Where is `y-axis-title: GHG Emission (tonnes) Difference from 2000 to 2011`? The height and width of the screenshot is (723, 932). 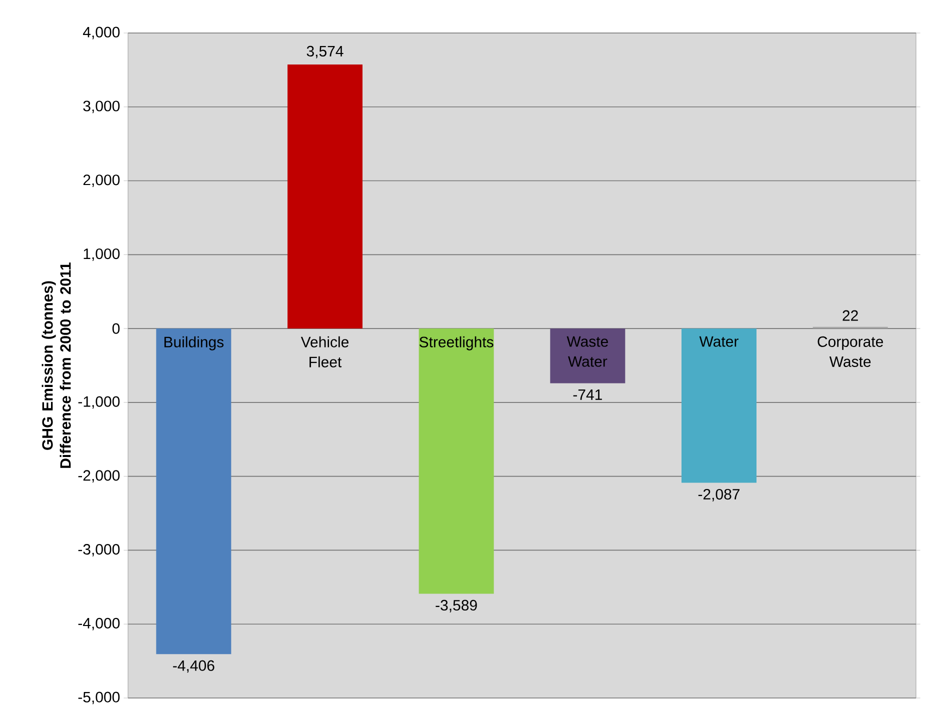 y-axis-title: GHG Emission (tonnes) Difference from 2000 to 2011 is located at coordinates (56, 365).